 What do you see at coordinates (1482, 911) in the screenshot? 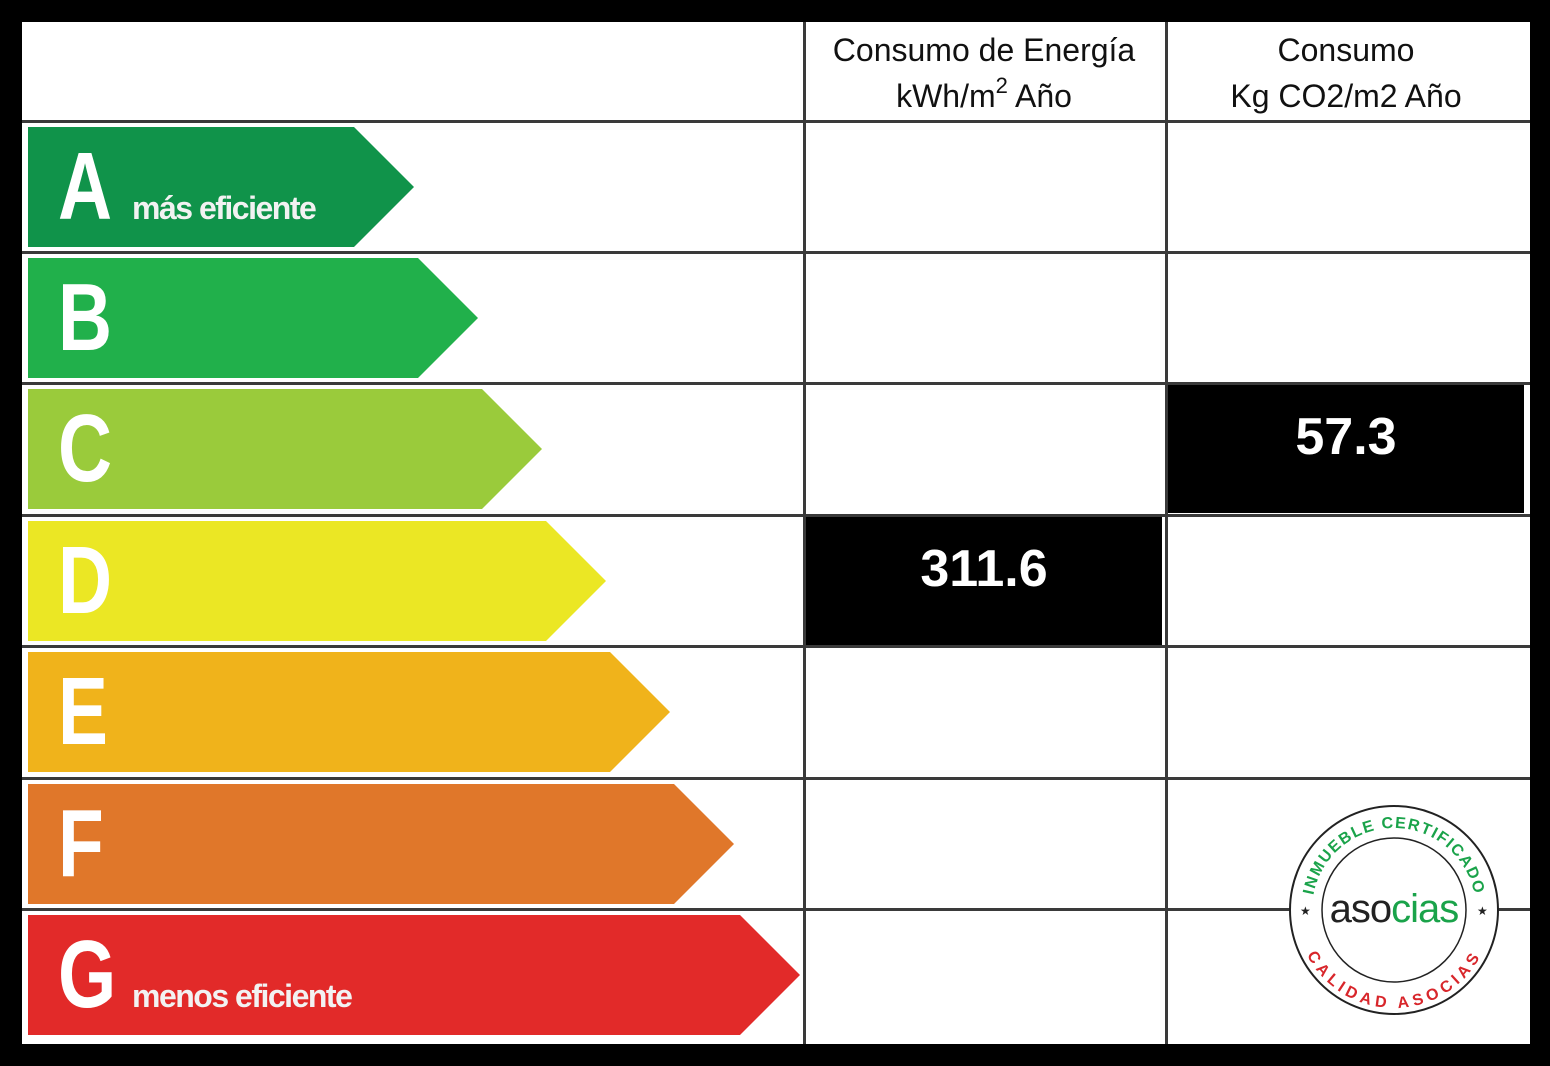
I see `seal-star-right-icon: ★` at bounding box center [1482, 911].